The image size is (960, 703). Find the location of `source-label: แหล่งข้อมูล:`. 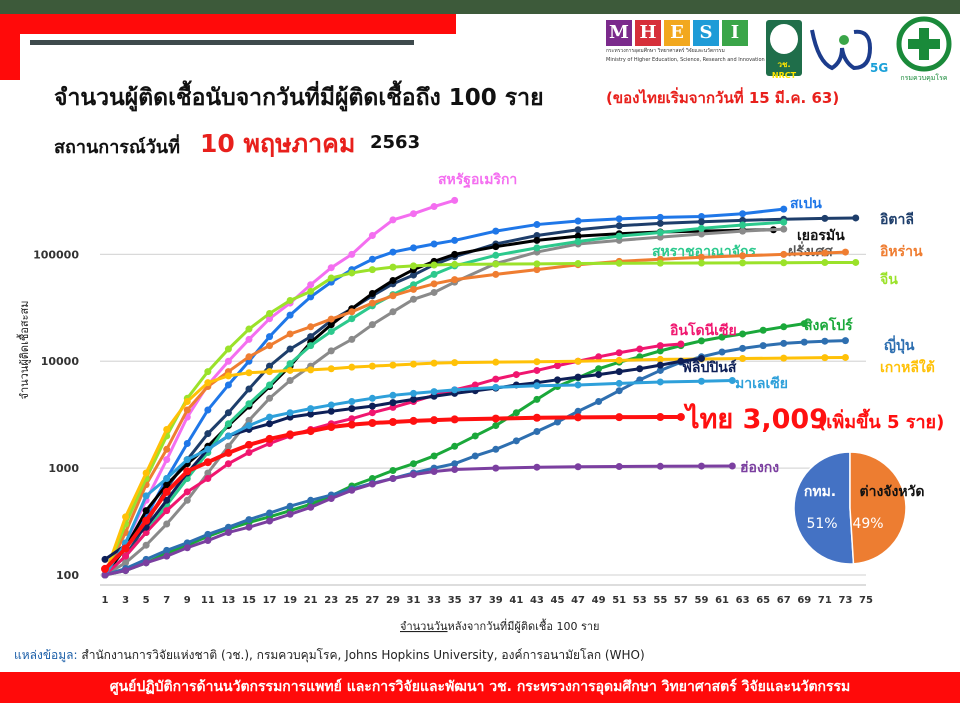

source-label: แหล่งข้อมูล: is located at coordinates (46, 655).